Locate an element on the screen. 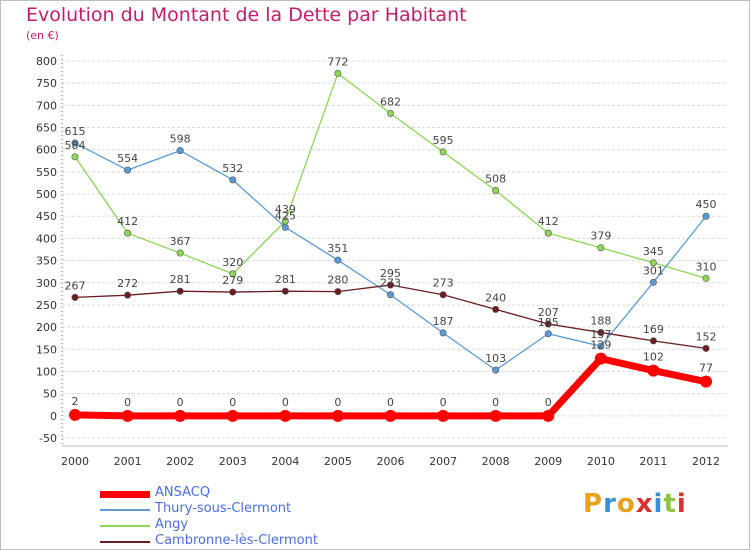 This screenshot has height=550, width=750. data-label: 103 is located at coordinates (495, 358).